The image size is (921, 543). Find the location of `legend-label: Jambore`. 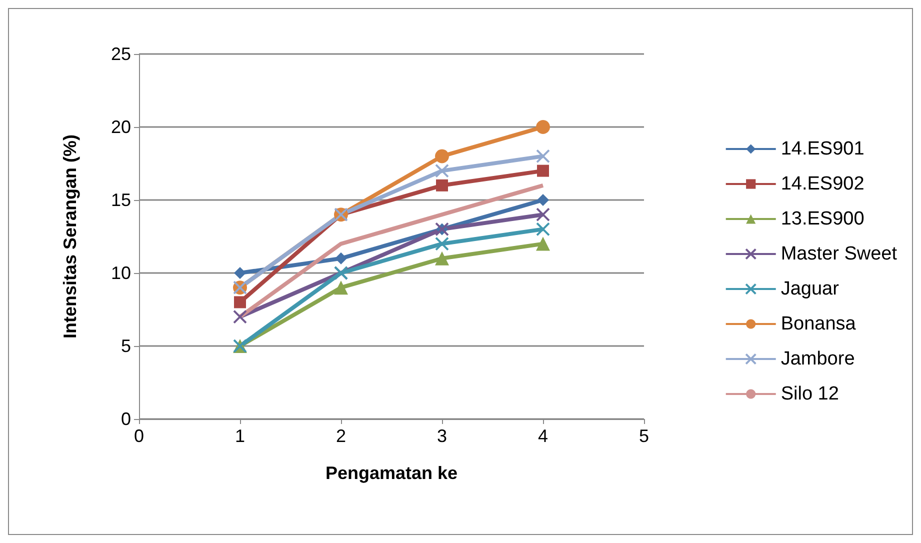

legend-label: Jambore is located at coordinates (817, 359).